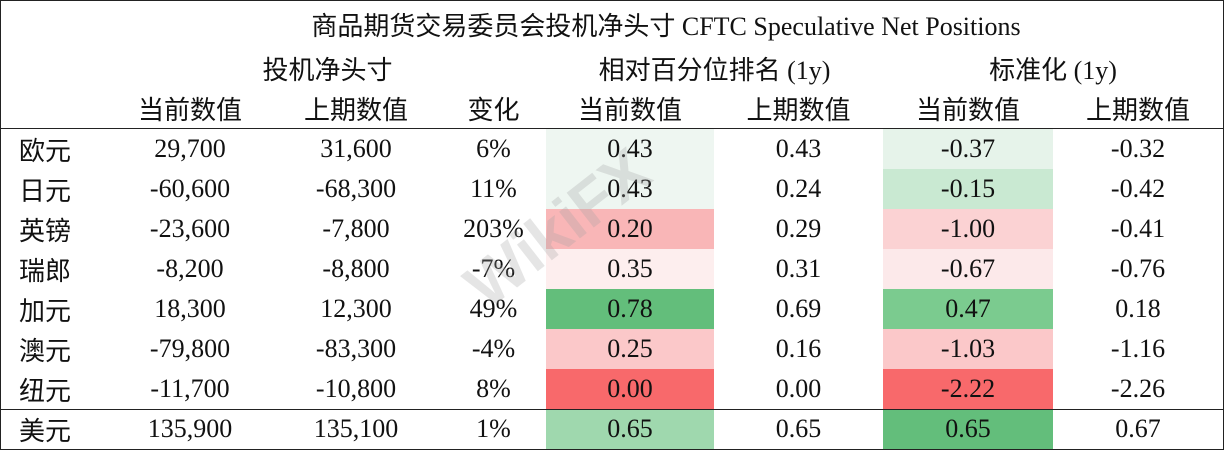 The width and height of the screenshot is (1224, 450). Describe the element at coordinates (1138, 188) in the screenshot. I see `table-cell: -0.42` at that location.